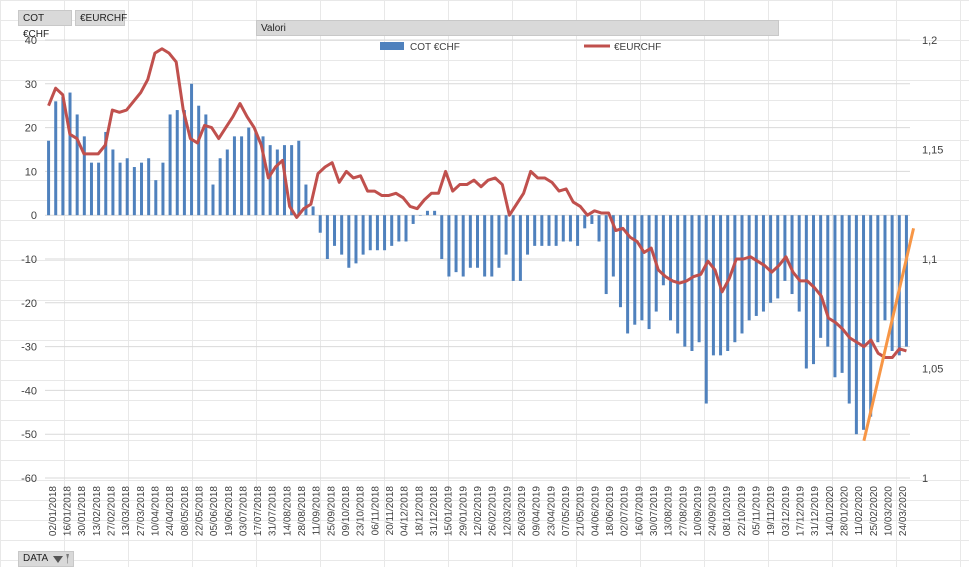  What do you see at coordinates (463, 511) in the screenshot?
I see `x-tick-label: 29/01/2019` at bounding box center [463, 511].